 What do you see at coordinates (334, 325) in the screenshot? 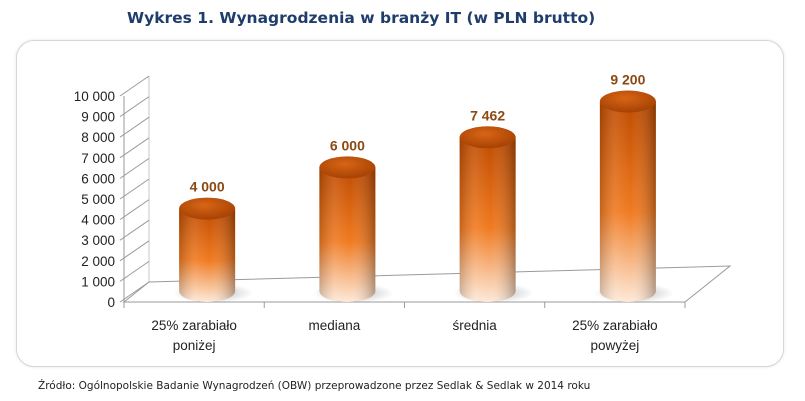
I see `category-label: mediana` at bounding box center [334, 325].